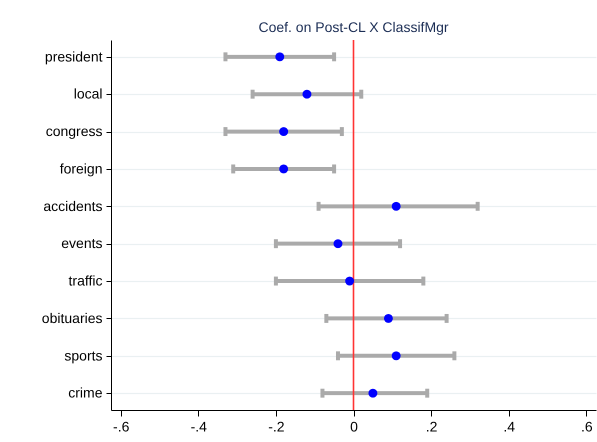 This screenshot has height=442, width=597. Describe the element at coordinates (199, 426) in the screenshot. I see `x-tick-label: -.4` at that location.